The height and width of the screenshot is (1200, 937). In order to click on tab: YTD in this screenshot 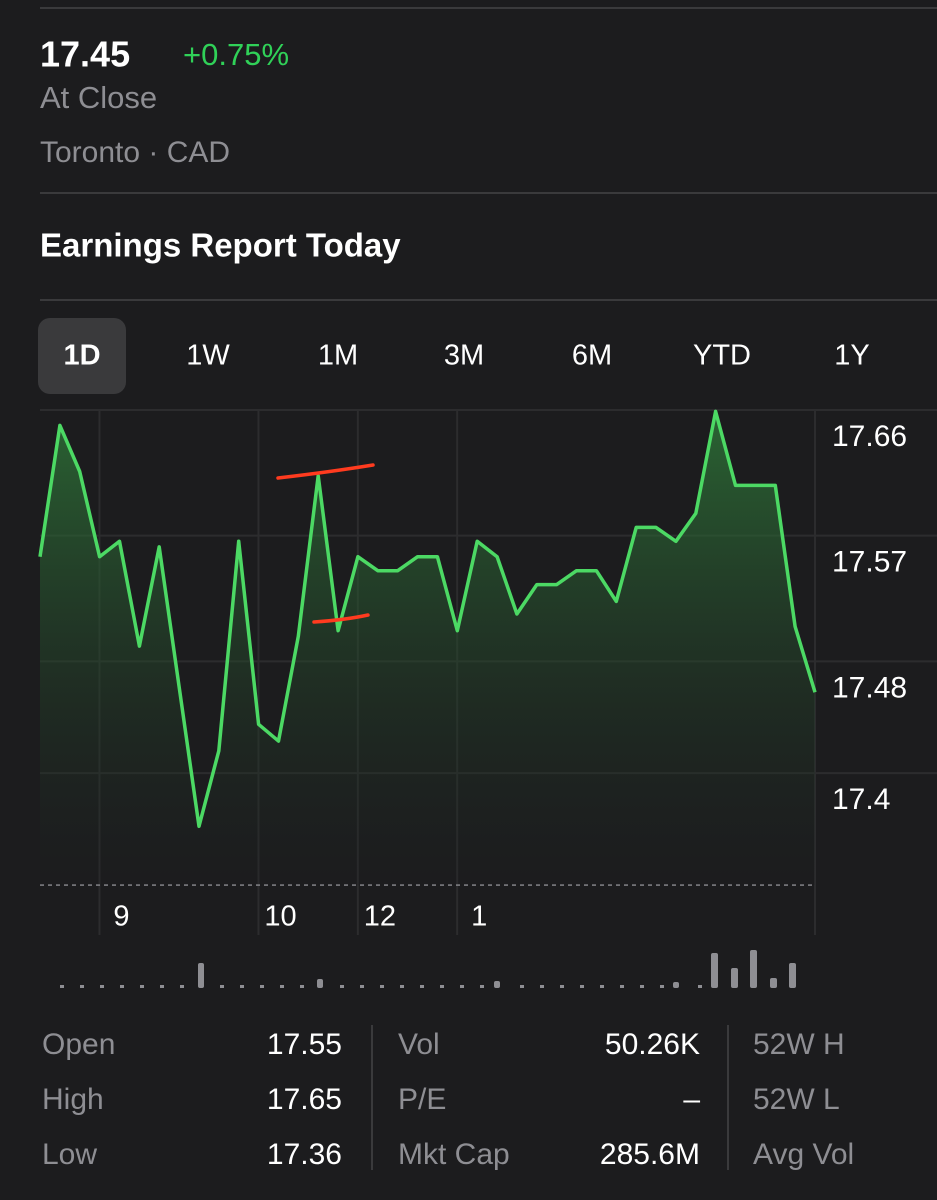, I will do `click(722, 356)`.